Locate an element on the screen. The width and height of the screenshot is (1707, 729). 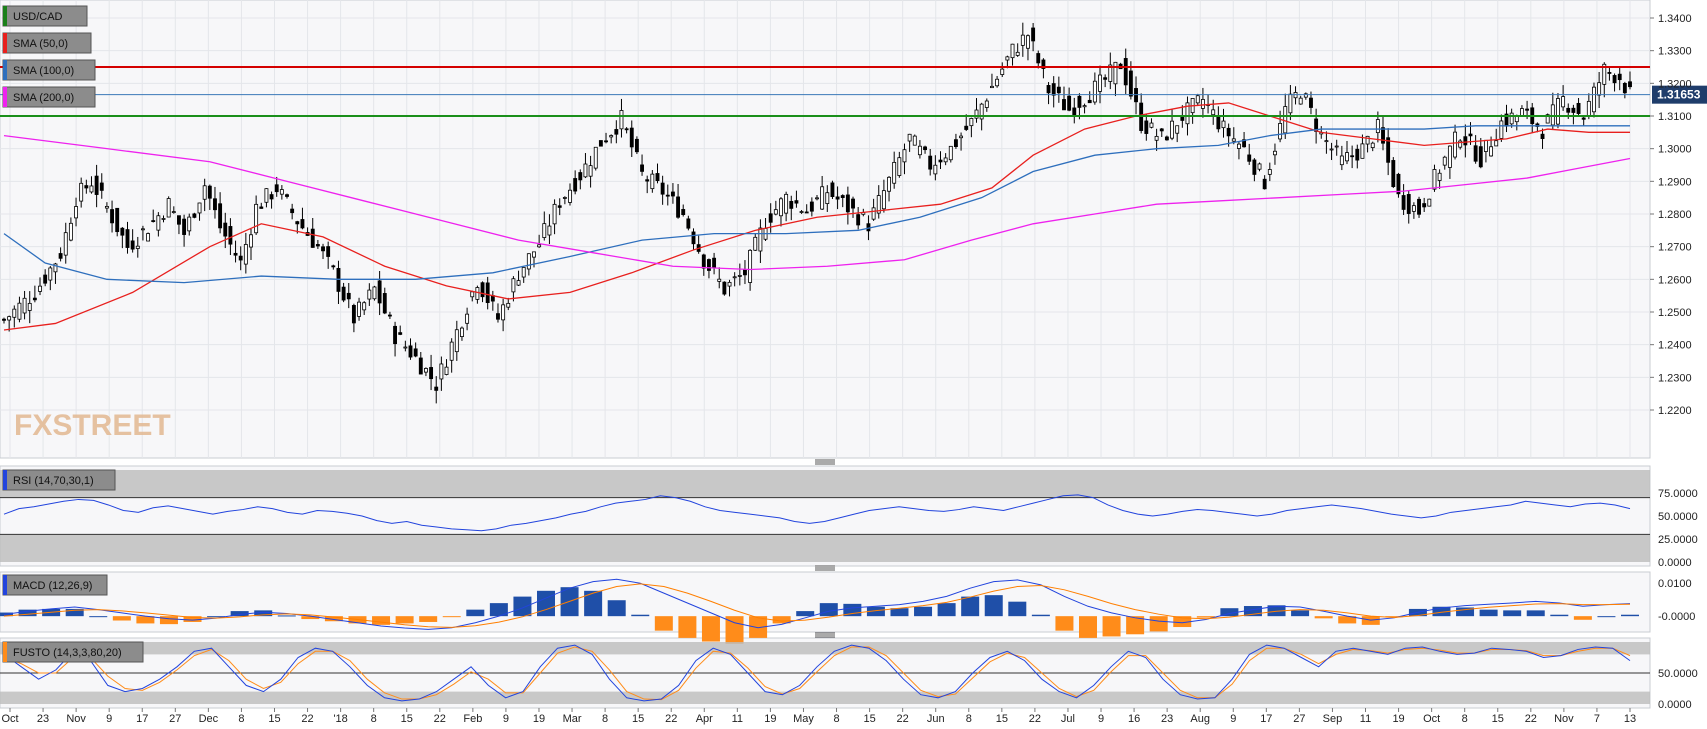
legend-swatch-macd is located at coordinates (5, 585).